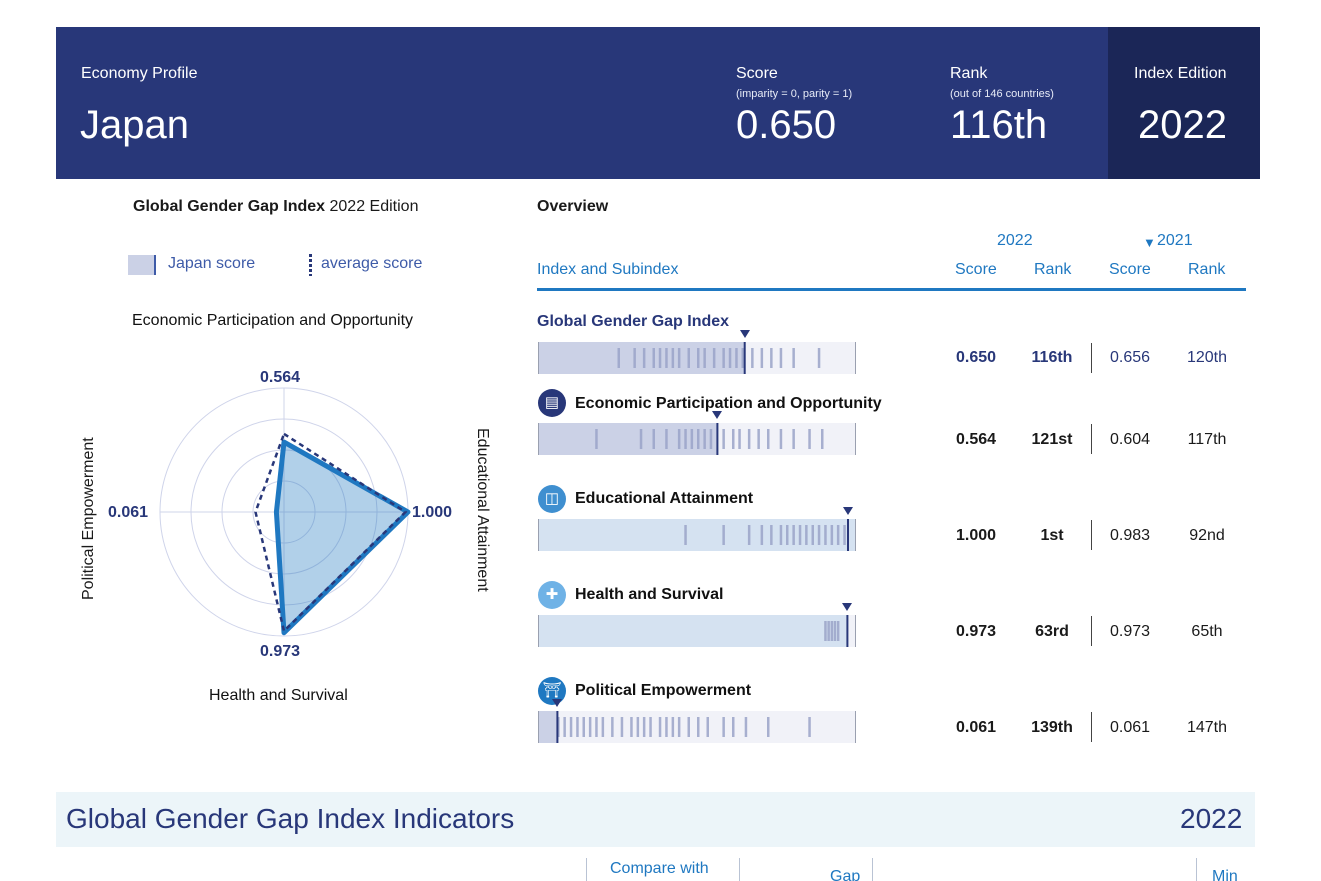  What do you see at coordinates (1130, 439) in the screenshot?
I see `row-score-previous: 0.604` at bounding box center [1130, 439].